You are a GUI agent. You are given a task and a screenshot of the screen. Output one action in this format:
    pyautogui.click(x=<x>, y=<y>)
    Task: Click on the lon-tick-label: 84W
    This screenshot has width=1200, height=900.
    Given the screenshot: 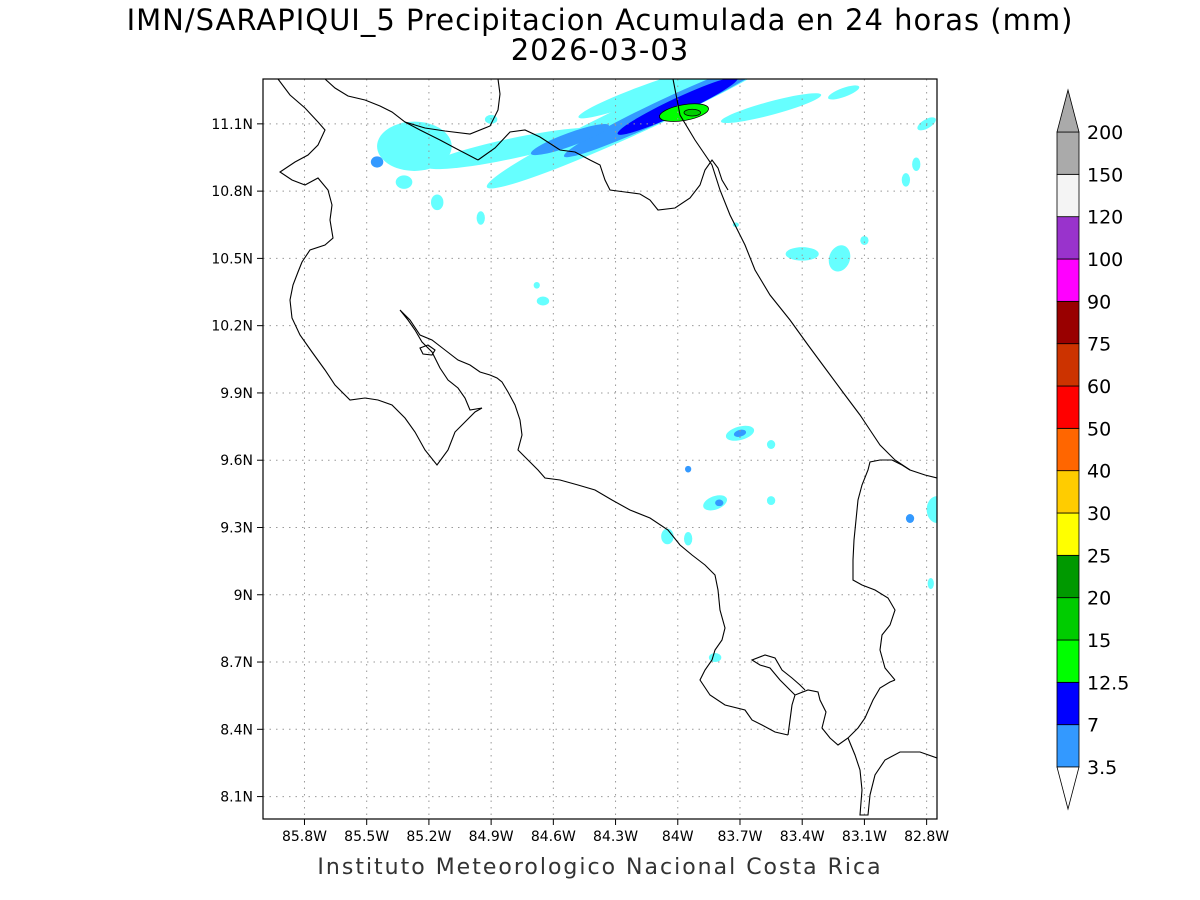 What is the action you would take?
    pyautogui.click(x=678, y=837)
    